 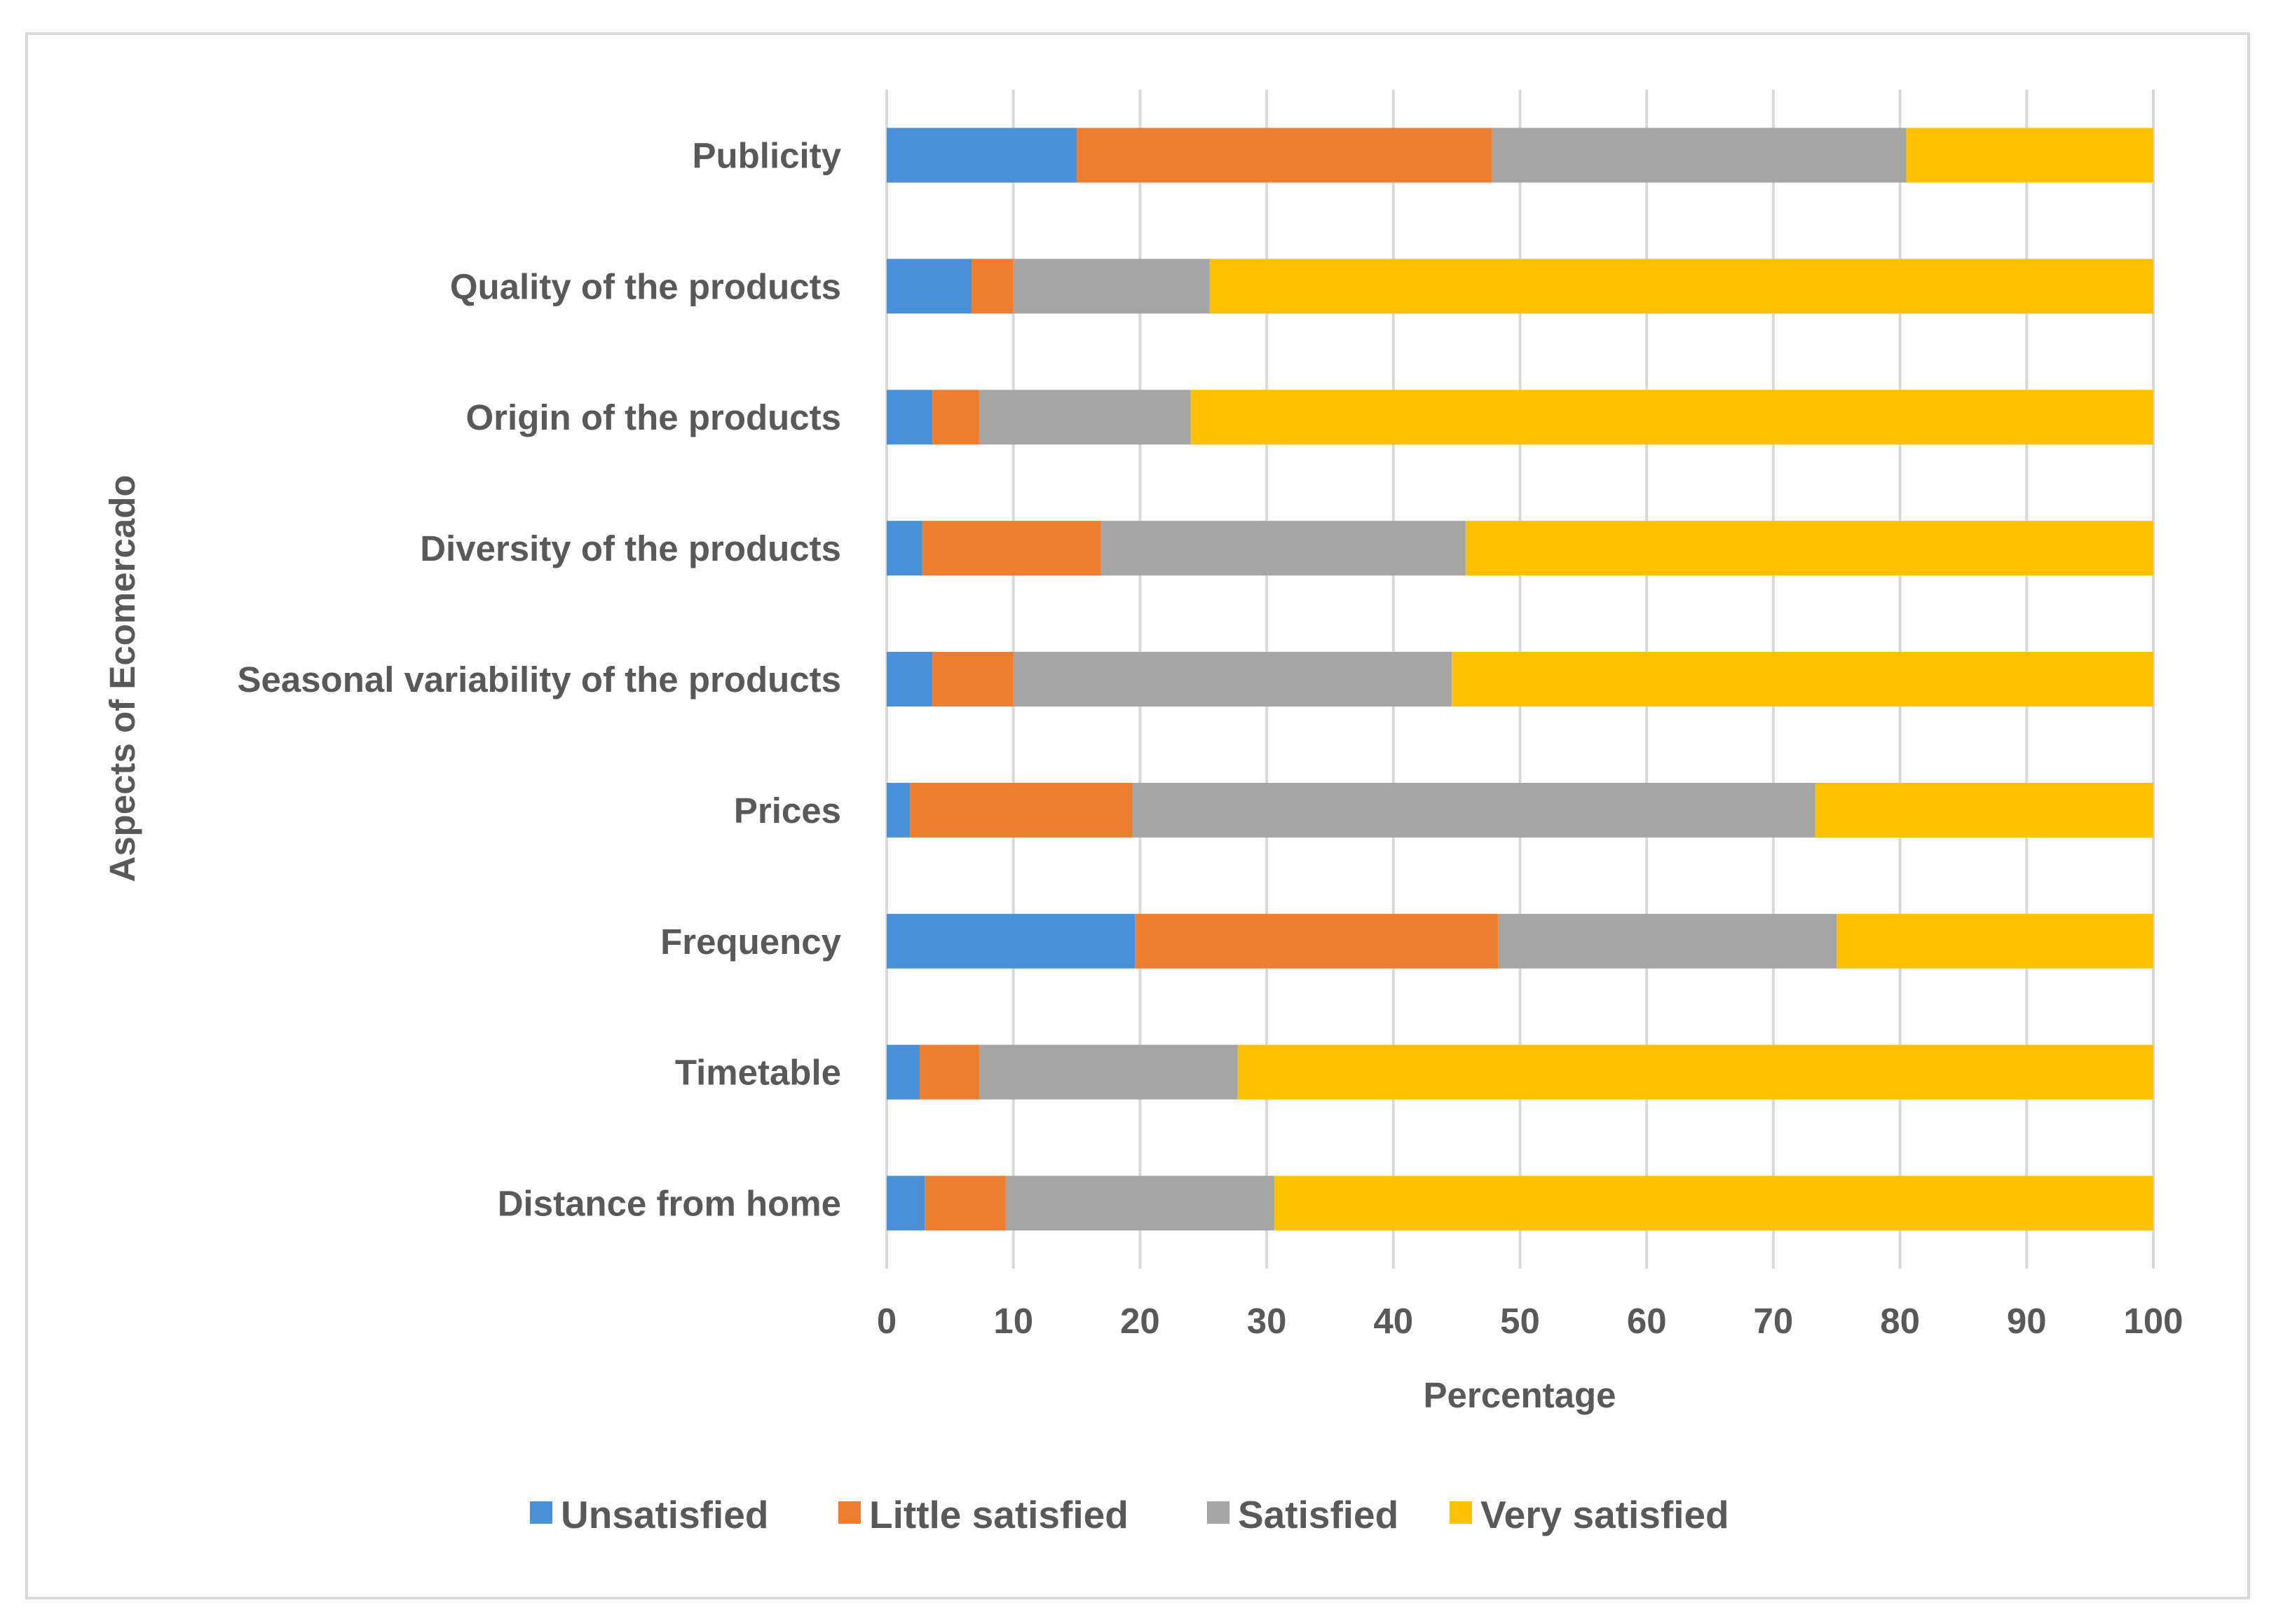 What do you see at coordinates (929, 287) in the screenshot?
I see `bar-quality-of-the-products-unsatisfied` at bounding box center [929, 287].